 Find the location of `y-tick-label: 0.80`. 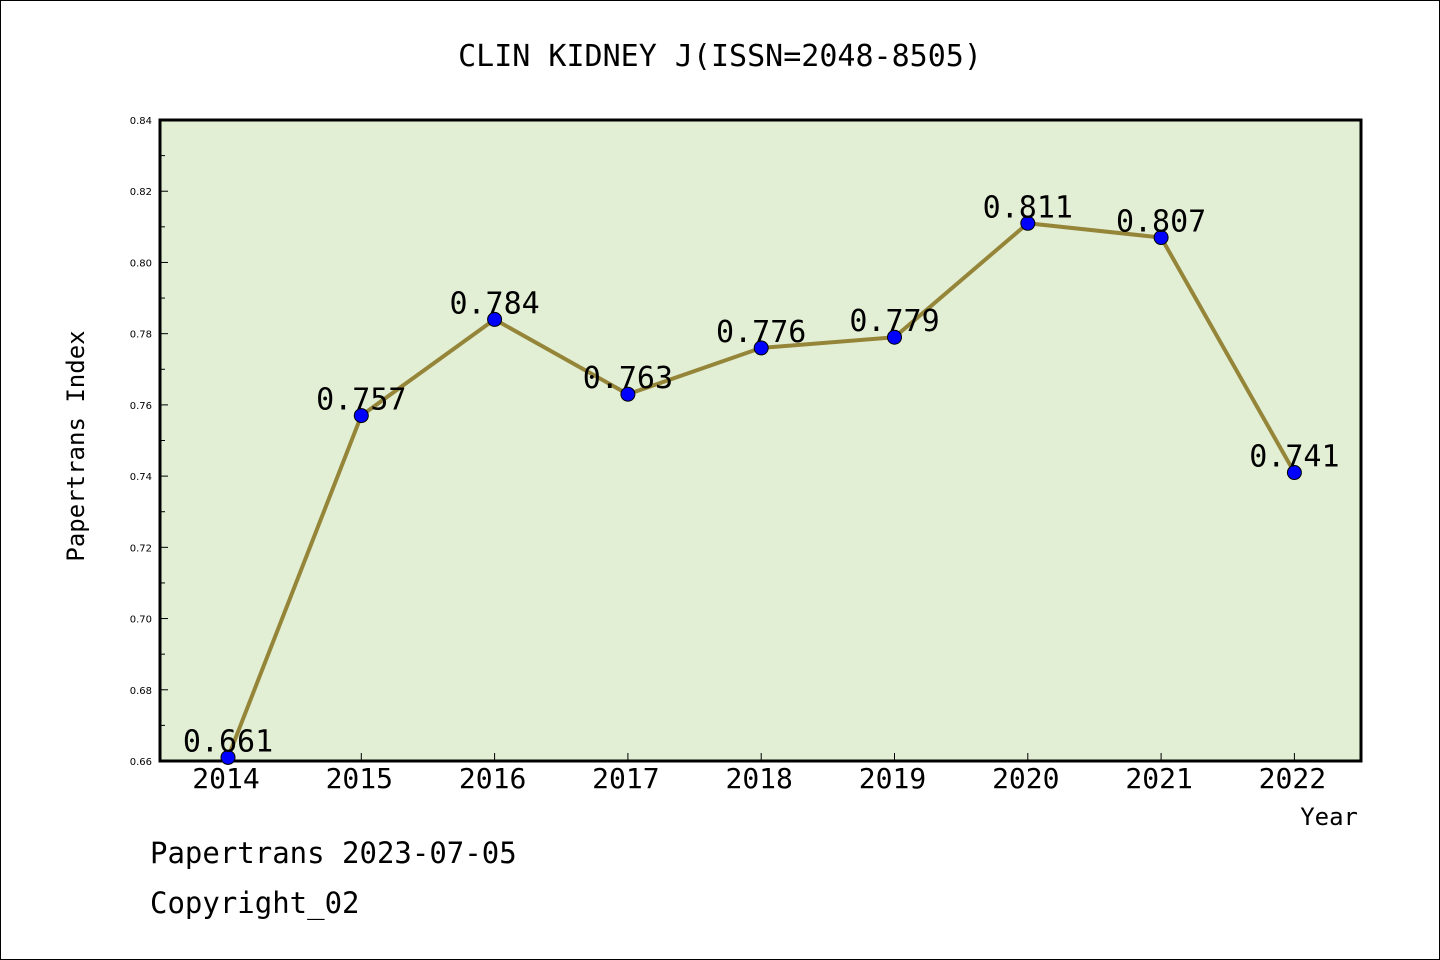

y-tick-label: 0.80 is located at coordinates (141, 263).